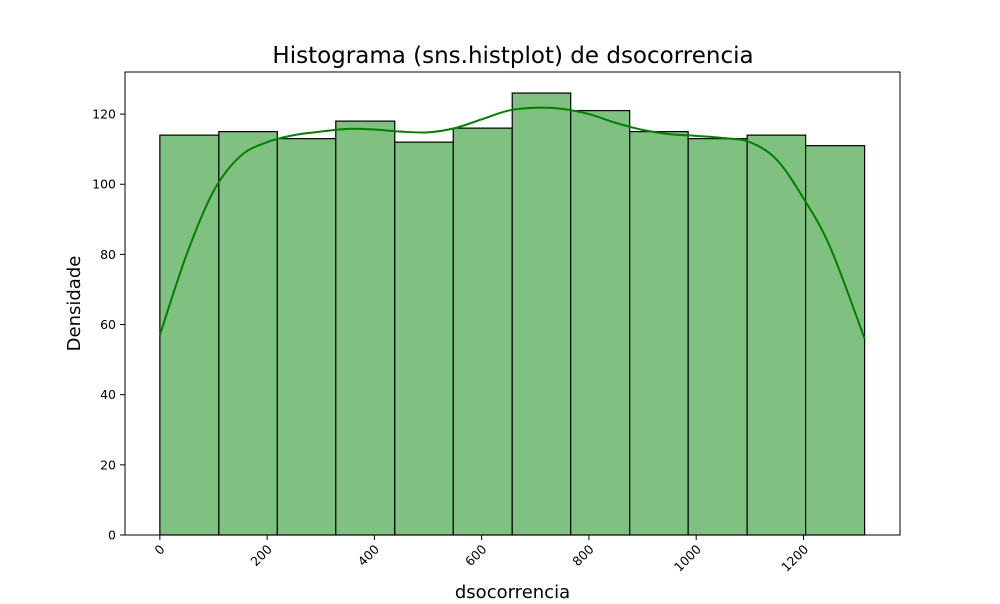 Image resolution: width=1000 pixels, height=604 pixels. Describe the element at coordinates (74, 304) in the screenshot. I see `y-axis-label: Densidade` at that location.